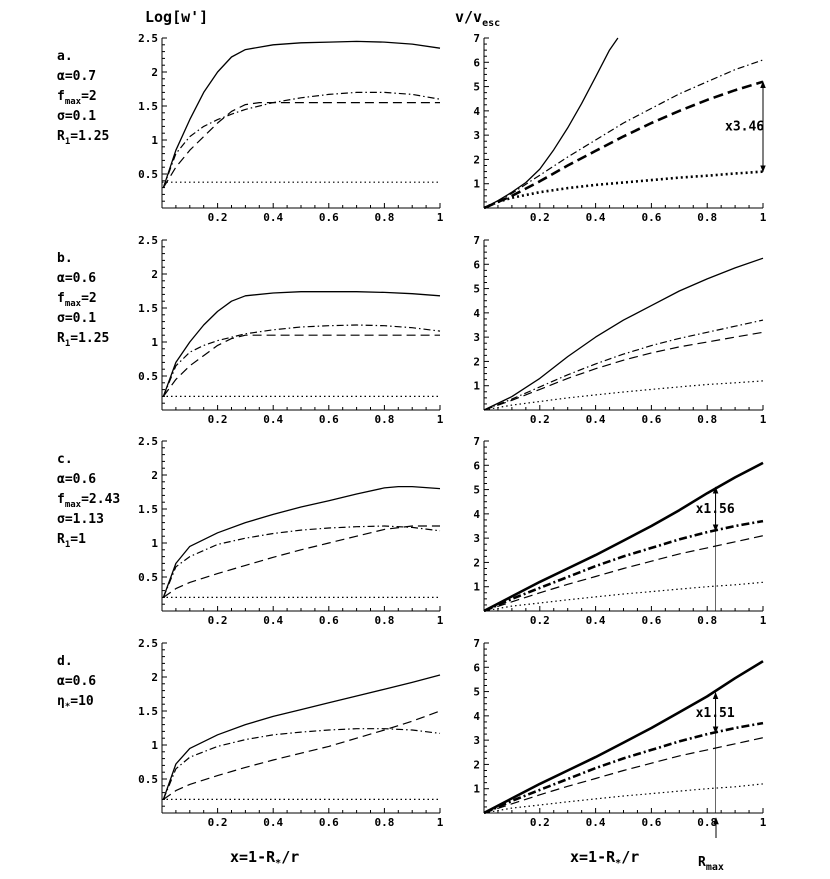 This screenshot has height=879, width=830. I want to click on ratio-label: x3.46, so click(744, 127).